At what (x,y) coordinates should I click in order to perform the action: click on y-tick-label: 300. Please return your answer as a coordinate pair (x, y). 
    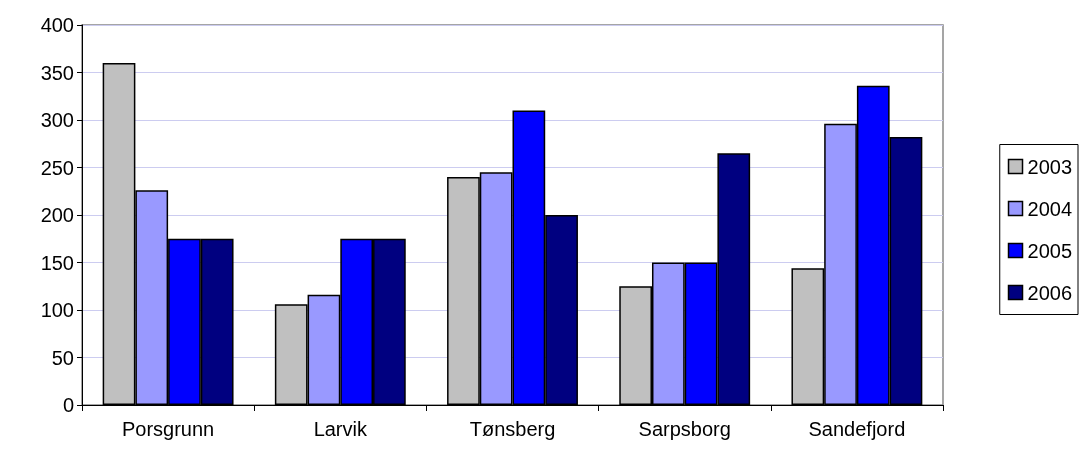
    Looking at the image, I should click on (57, 120).